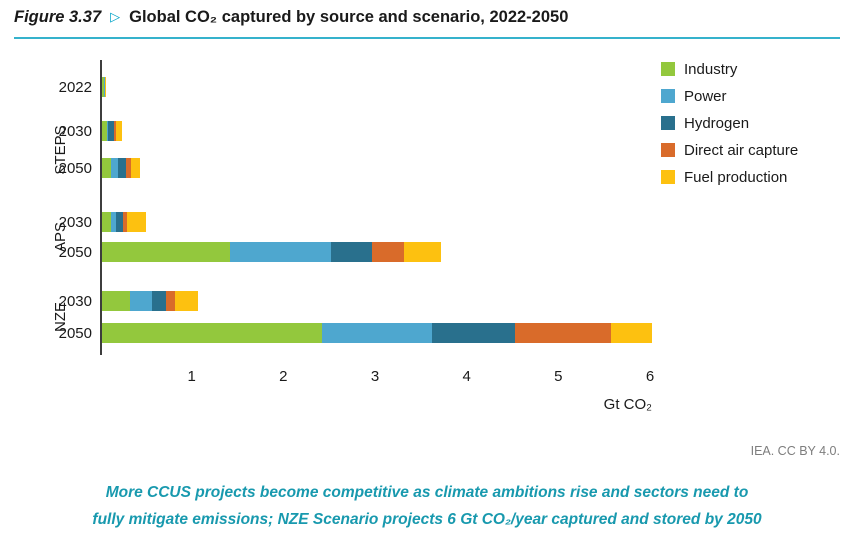  Describe the element at coordinates (115, 16) in the screenshot. I see `arrow-right-icon: ▷` at that location.